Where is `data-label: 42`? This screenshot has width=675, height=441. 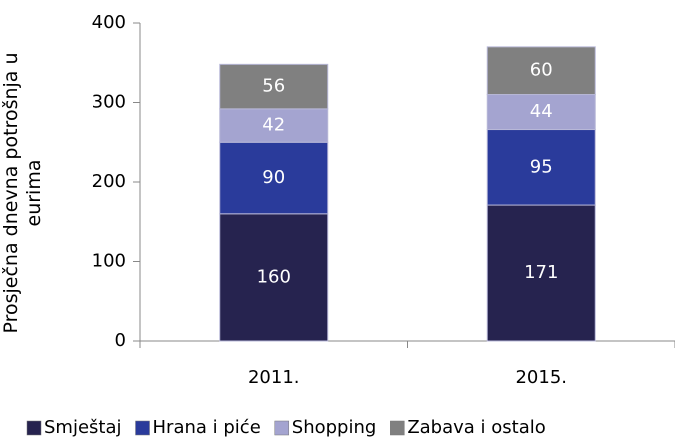
data-label: 42 is located at coordinates (273, 125).